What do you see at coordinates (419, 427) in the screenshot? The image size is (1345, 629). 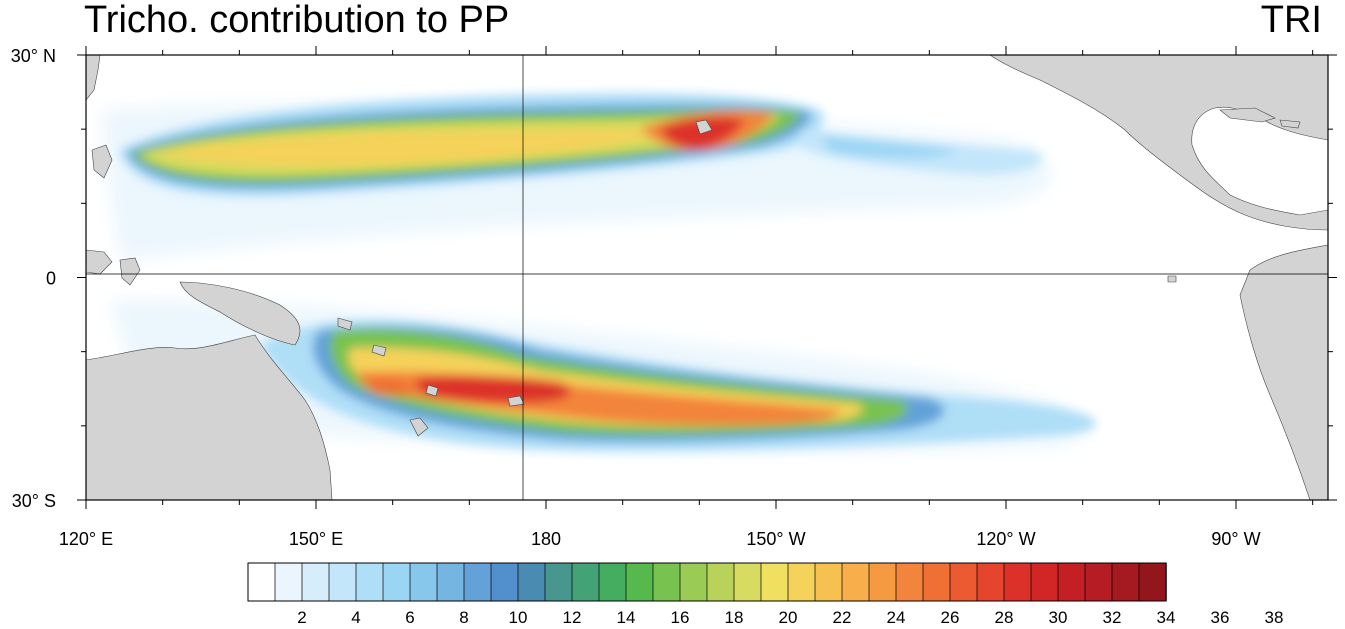 I see `land-new-zealand` at bounding box center [419, 427].